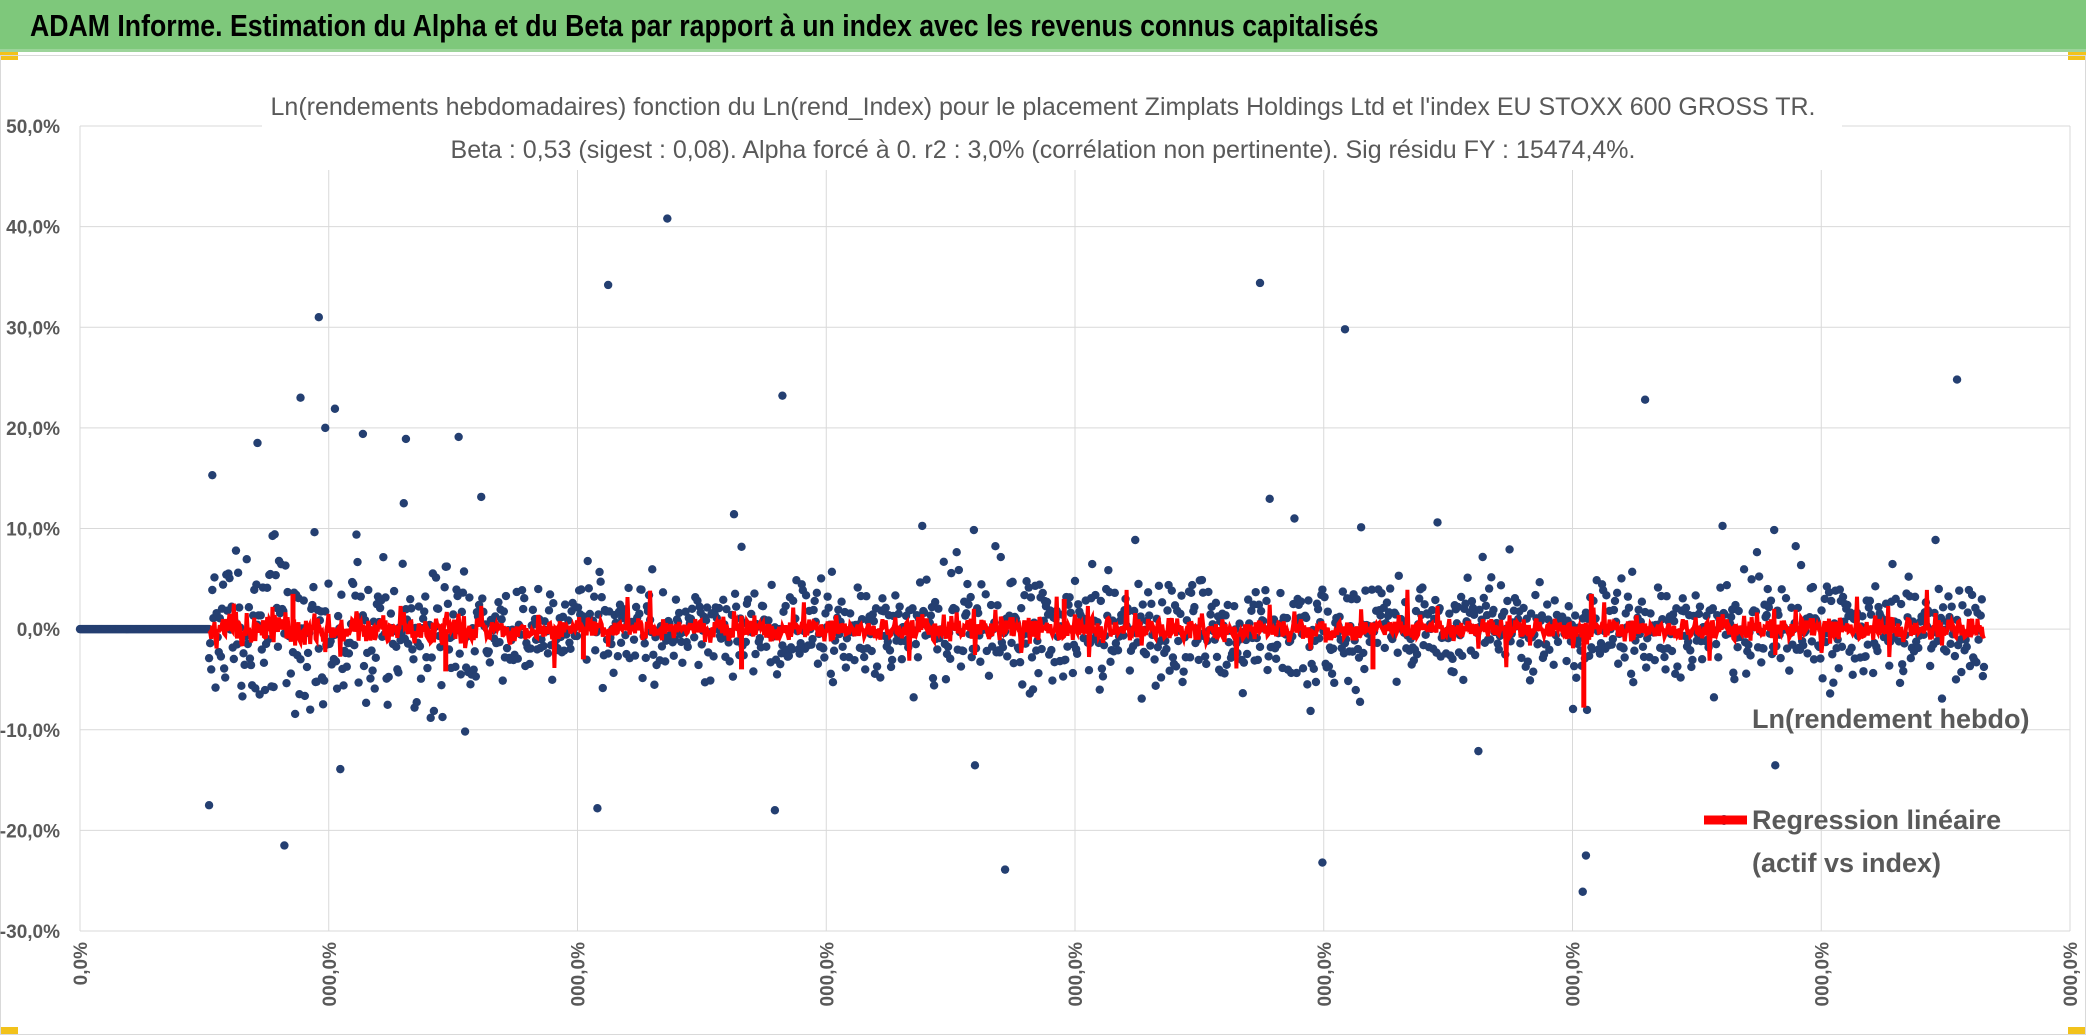 The width and height of the screenshot is (2086, 1035). Describe the element at coordinates (330, 974) in the screenshot. I see `x-tick-label: 000,0%` at that location.